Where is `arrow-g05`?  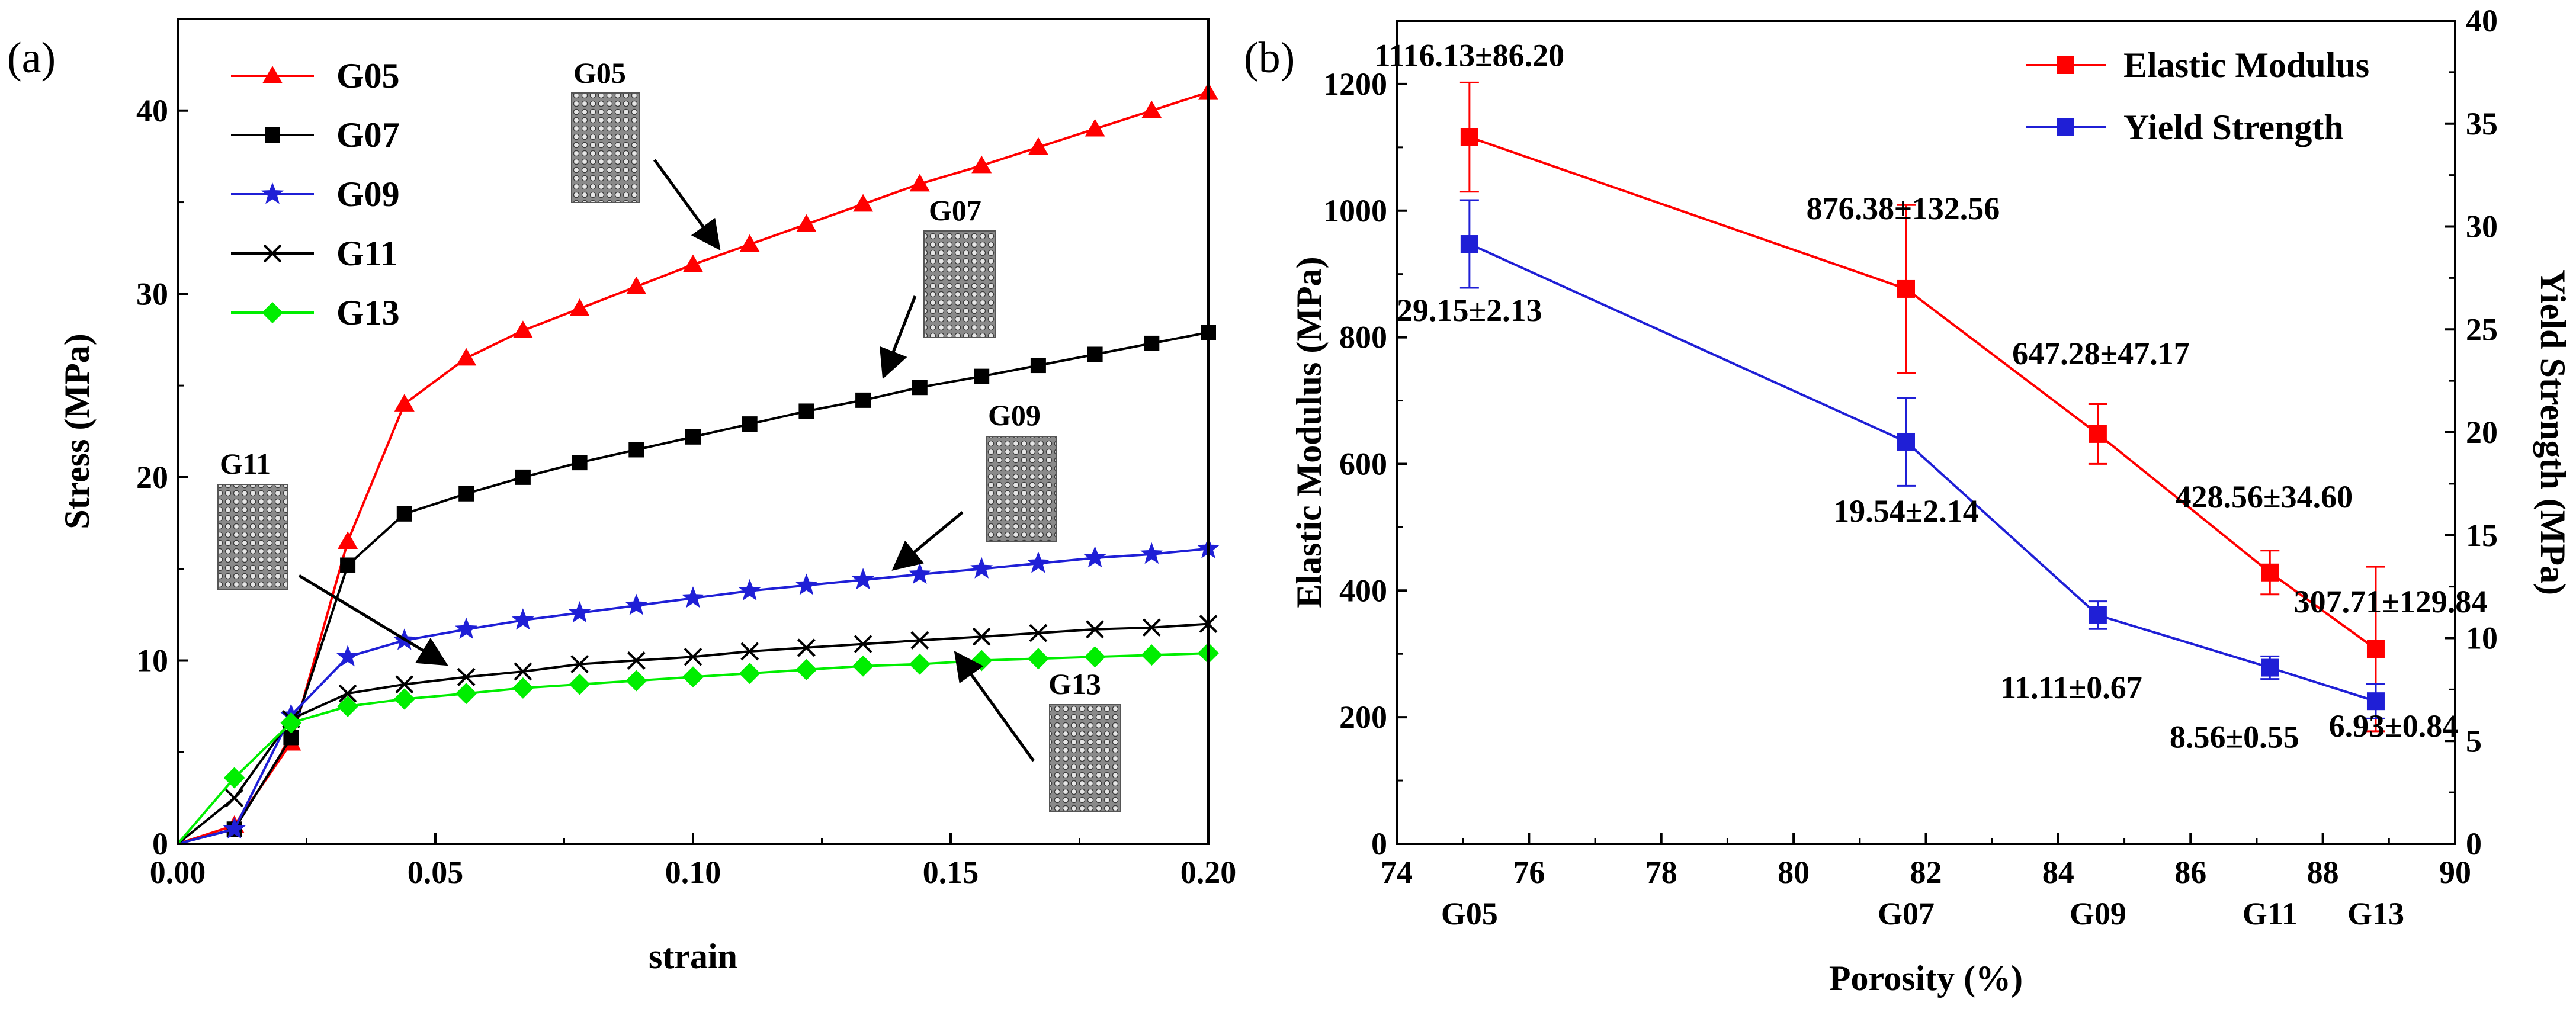 arrow-g05 is located at coordinates (687, 204).